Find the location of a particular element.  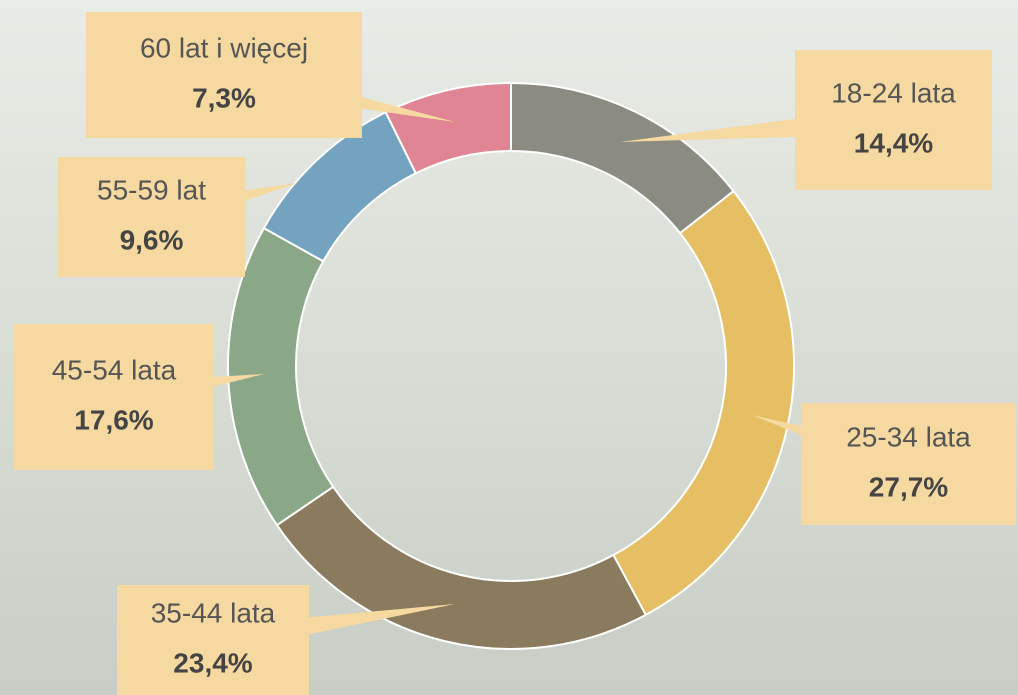

category-label: 55-59 lat is located at coordinates (151, 189).